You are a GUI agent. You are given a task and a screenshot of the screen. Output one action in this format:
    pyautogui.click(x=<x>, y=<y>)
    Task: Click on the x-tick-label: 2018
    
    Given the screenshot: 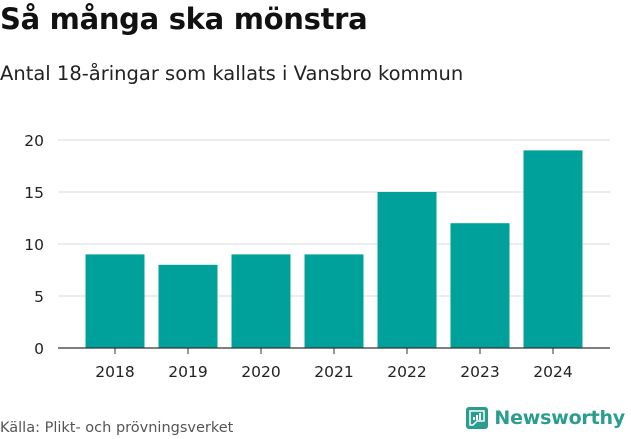 What is the action you would take?
    pyautogui.click(x=114, y=372)
    